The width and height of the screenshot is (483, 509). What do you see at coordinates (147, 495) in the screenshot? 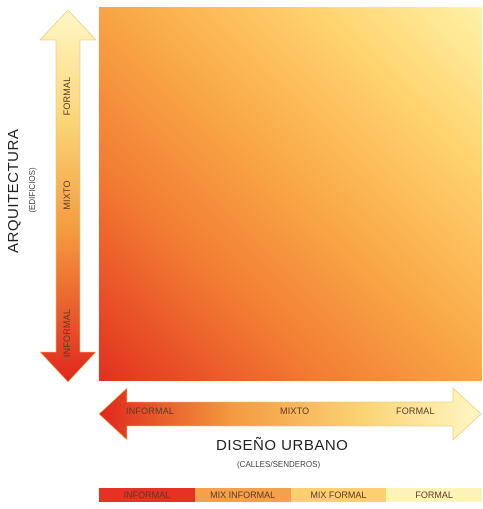
I see `legend-item-informal: INFORMAL` at bounding box center [147, 495].